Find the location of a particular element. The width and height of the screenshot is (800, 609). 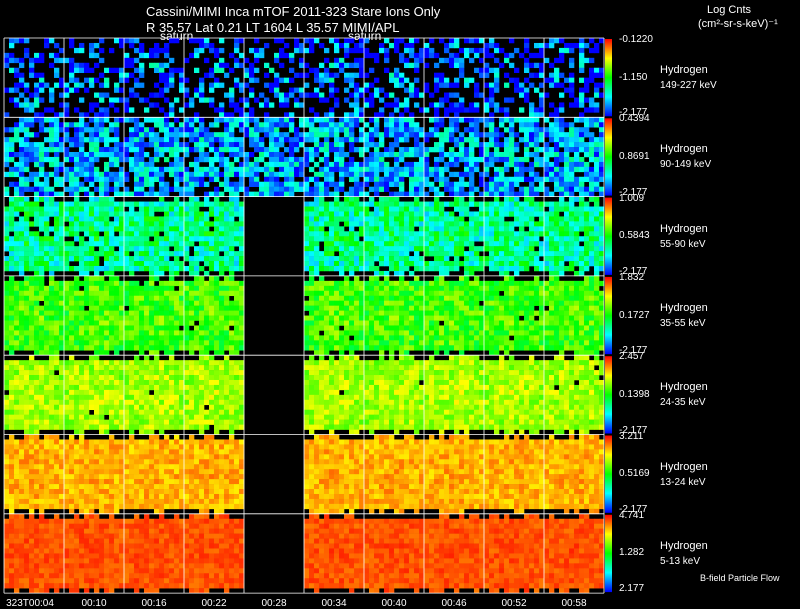

colorbar is located at coordinates (608, 157).